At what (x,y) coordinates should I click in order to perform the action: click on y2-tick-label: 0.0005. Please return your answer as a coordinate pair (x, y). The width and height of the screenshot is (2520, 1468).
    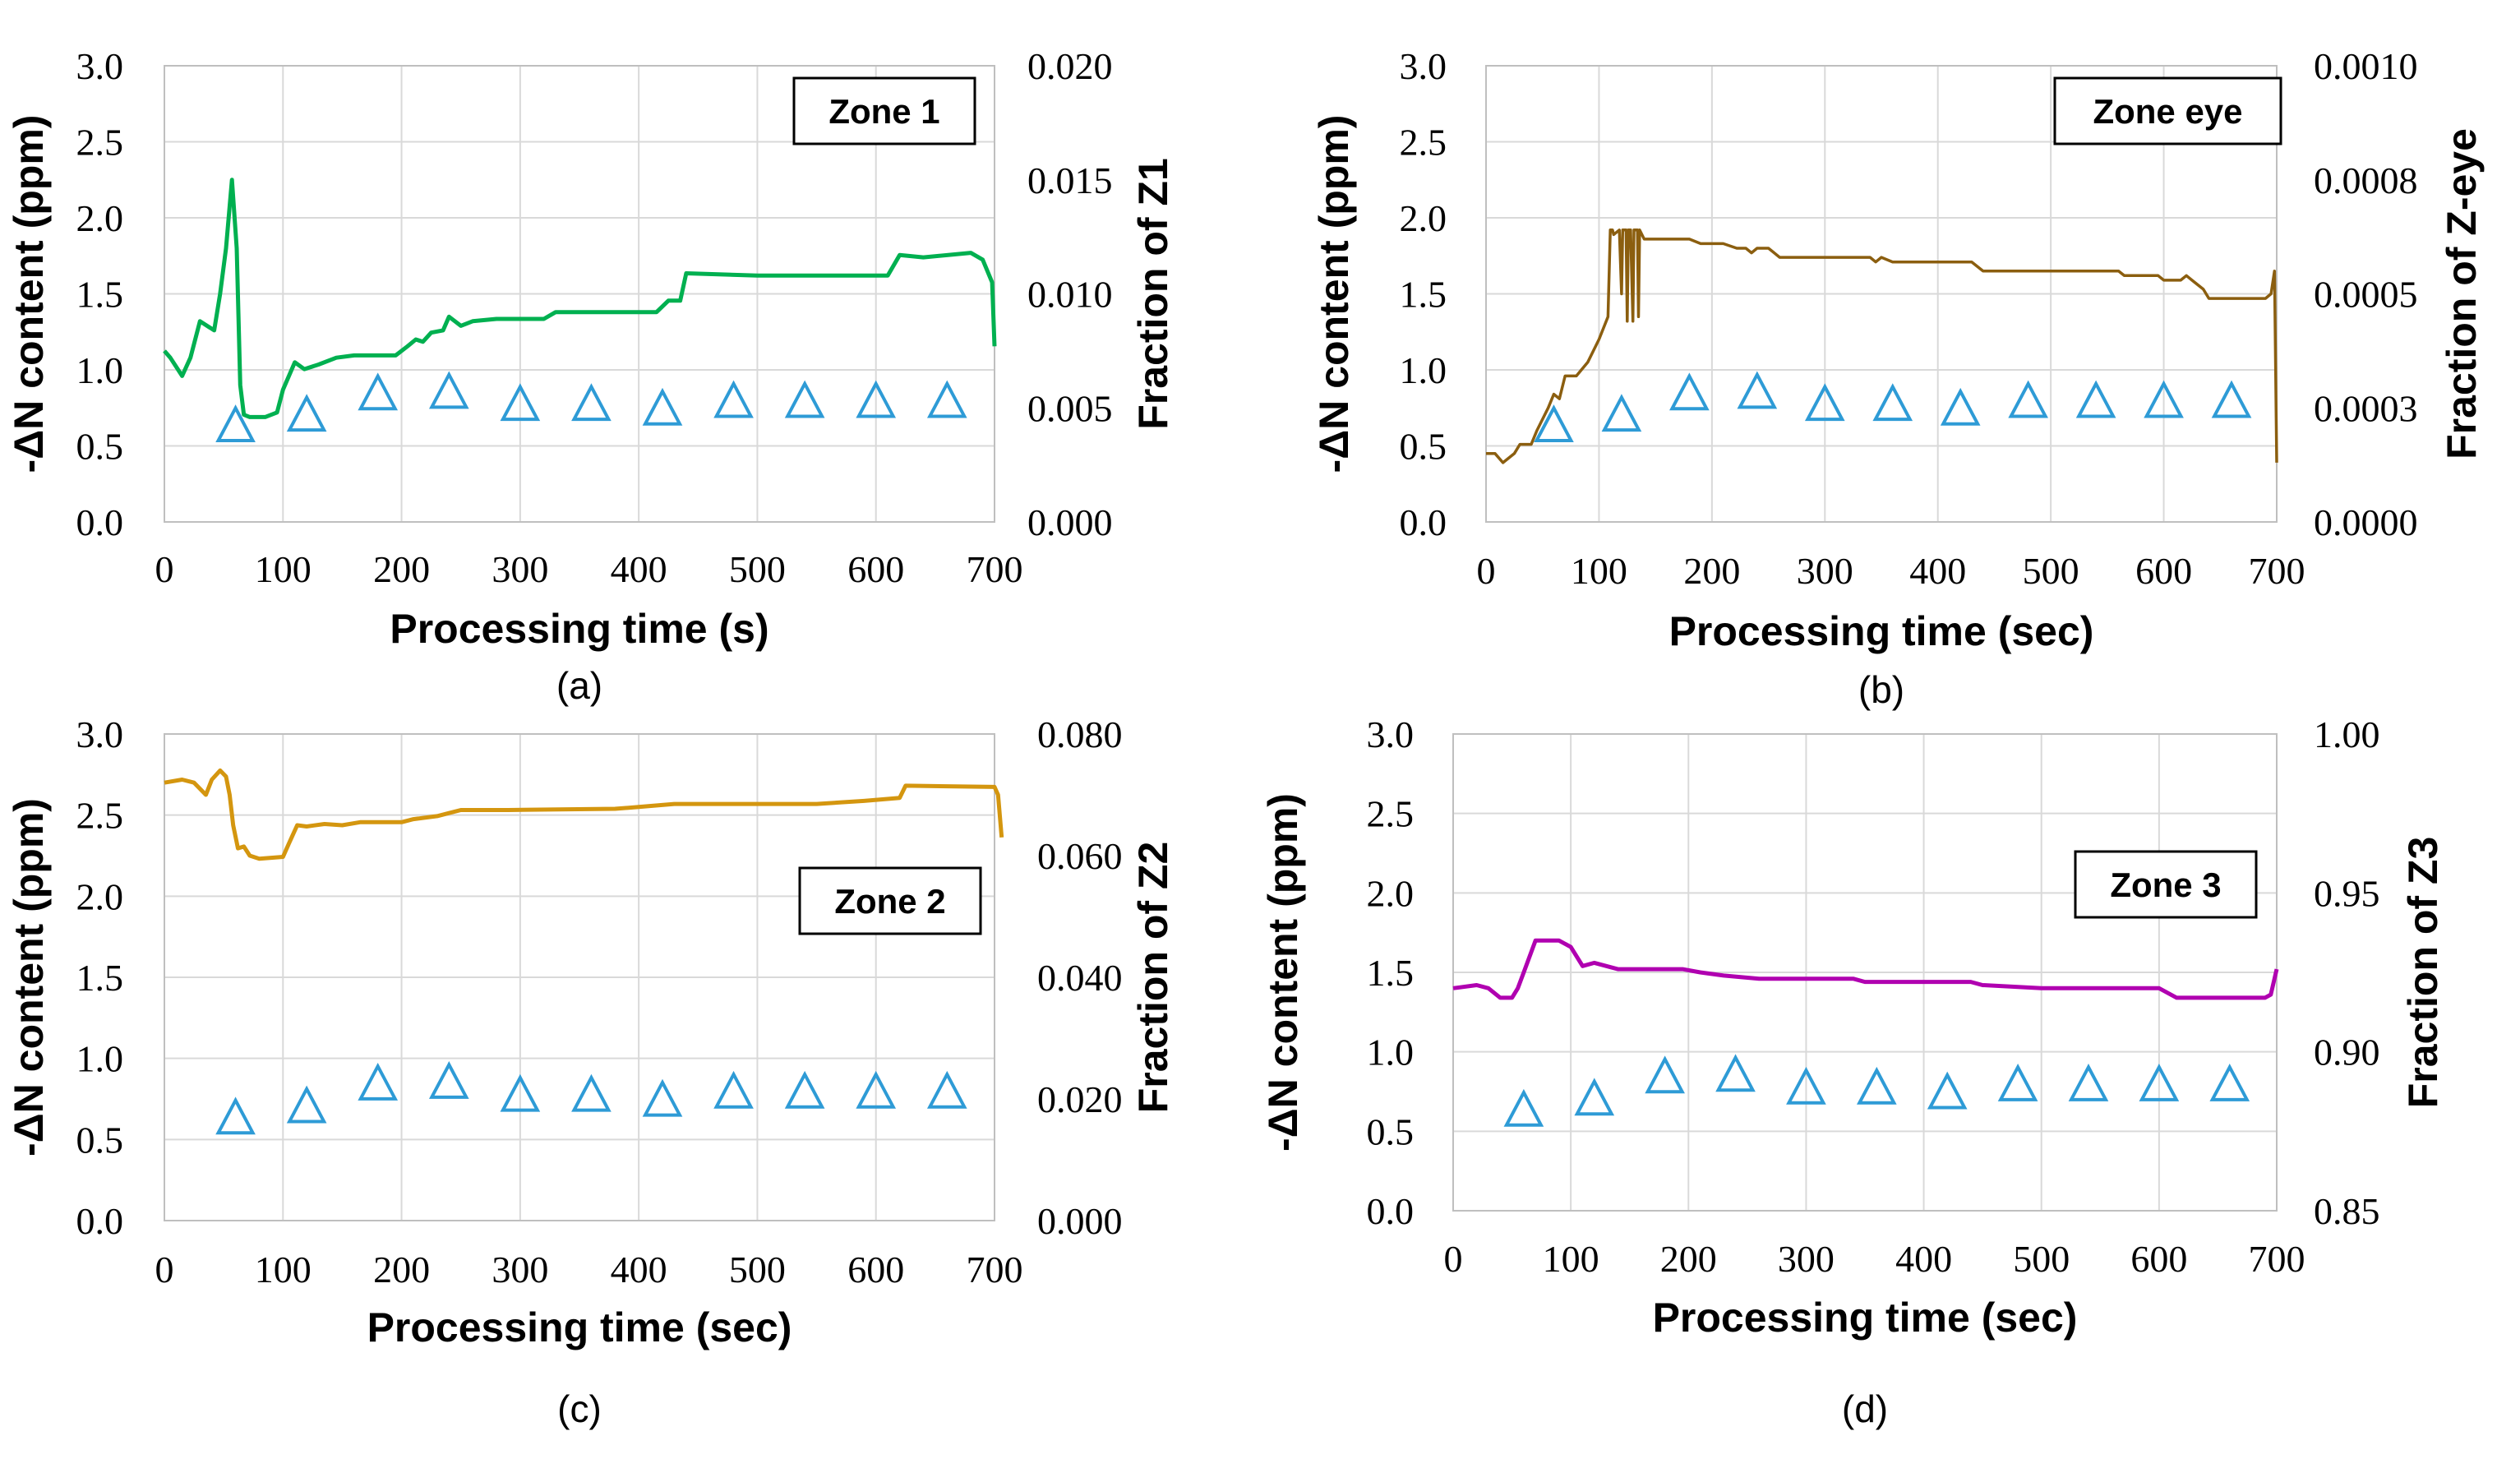
    Looking at the image, I should click on (2366, 295).